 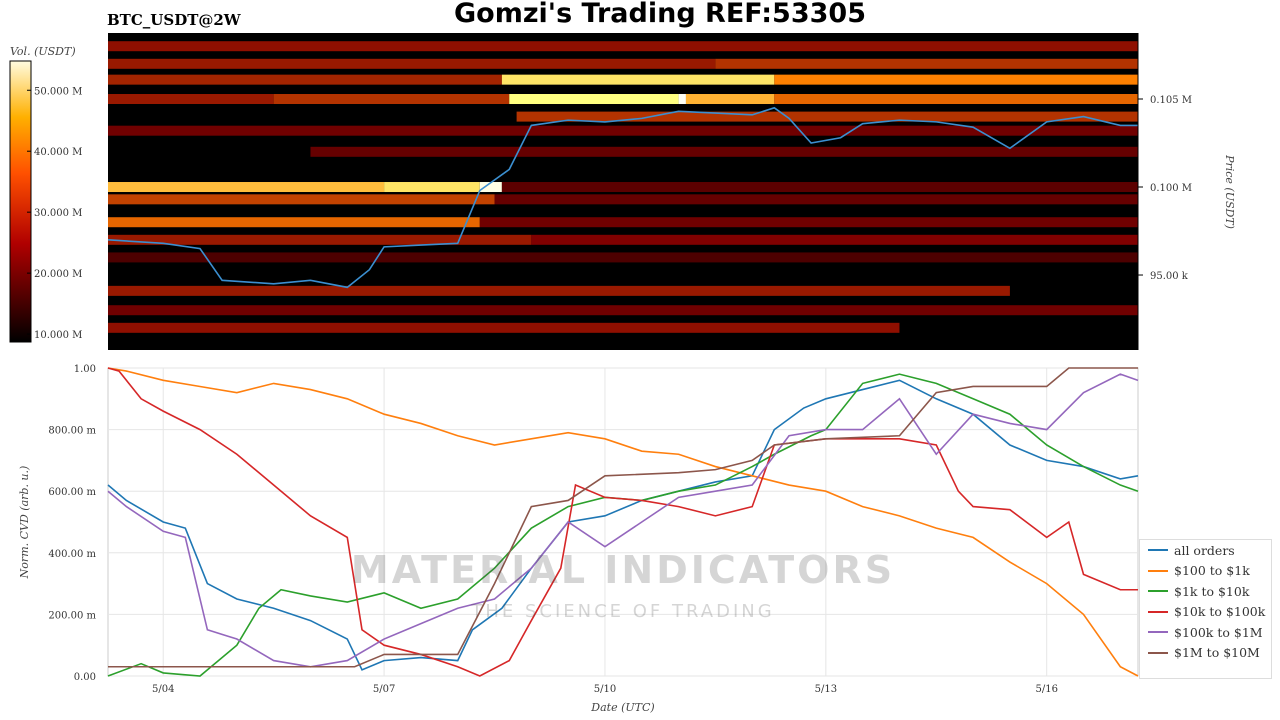 I want to click on price-tick-label: 0.105 M, so click(x=1171, y=100).